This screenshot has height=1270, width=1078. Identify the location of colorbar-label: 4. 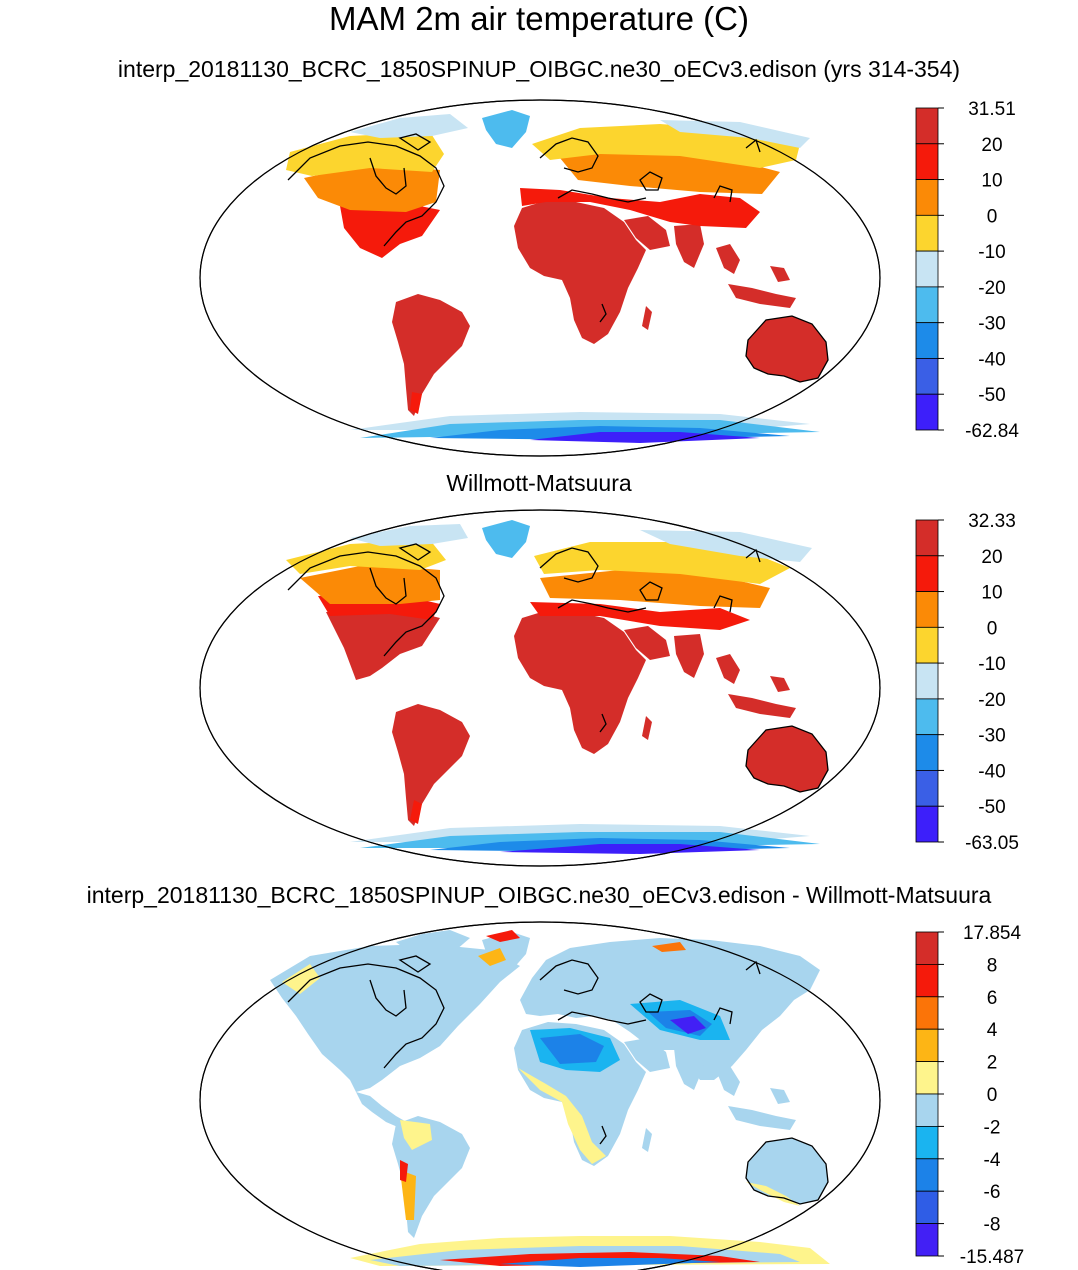
(992, 1030).